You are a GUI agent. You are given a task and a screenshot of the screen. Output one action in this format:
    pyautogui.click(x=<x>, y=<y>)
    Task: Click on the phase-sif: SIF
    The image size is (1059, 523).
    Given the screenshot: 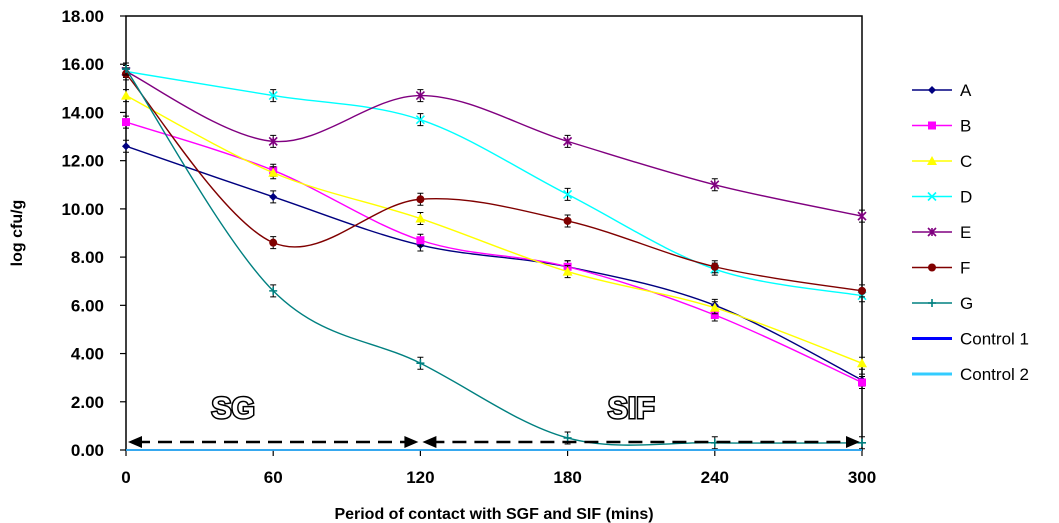 What is the action you would take?
    pyautogui.click(x=641, y=419)
    